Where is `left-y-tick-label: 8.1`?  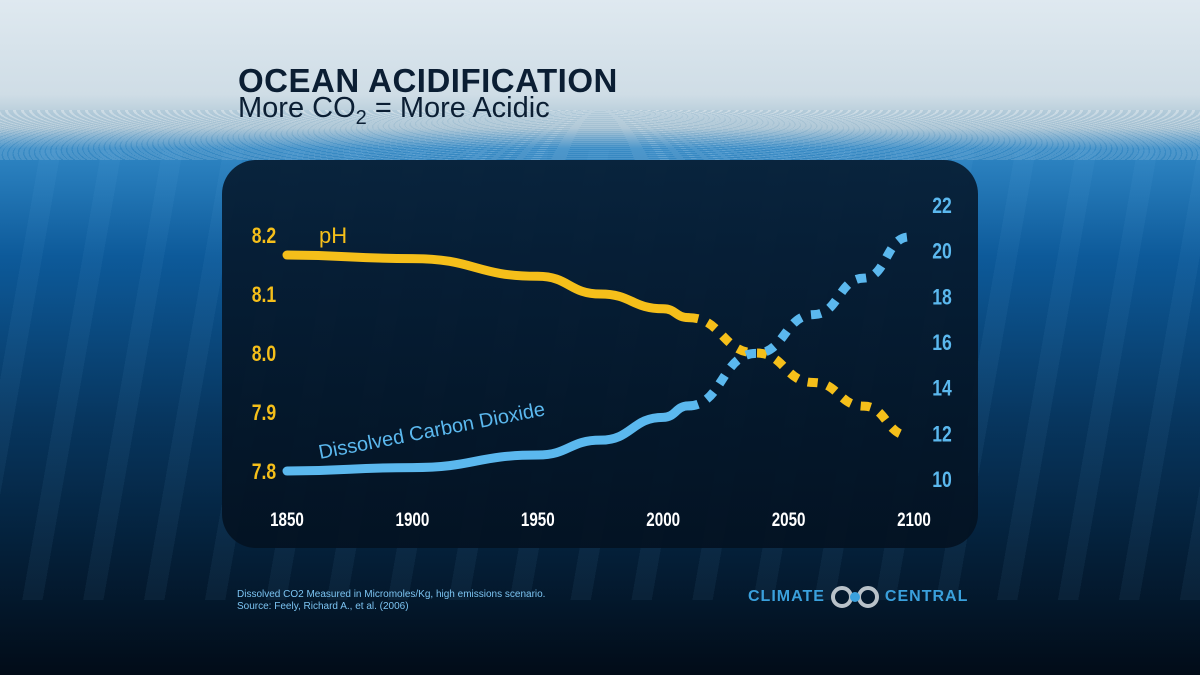
left-y-tick-label: 8.1 is located at coordinates (264, 295).